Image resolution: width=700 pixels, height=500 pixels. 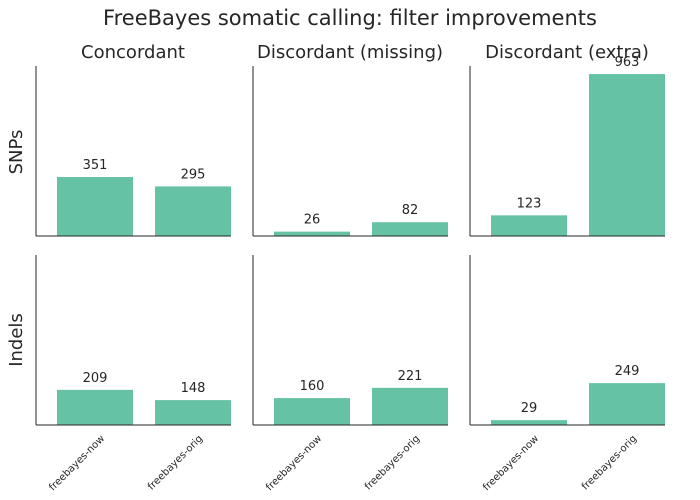 I want to click on row-label-snps: SNPs, so click(x=16, y=152).